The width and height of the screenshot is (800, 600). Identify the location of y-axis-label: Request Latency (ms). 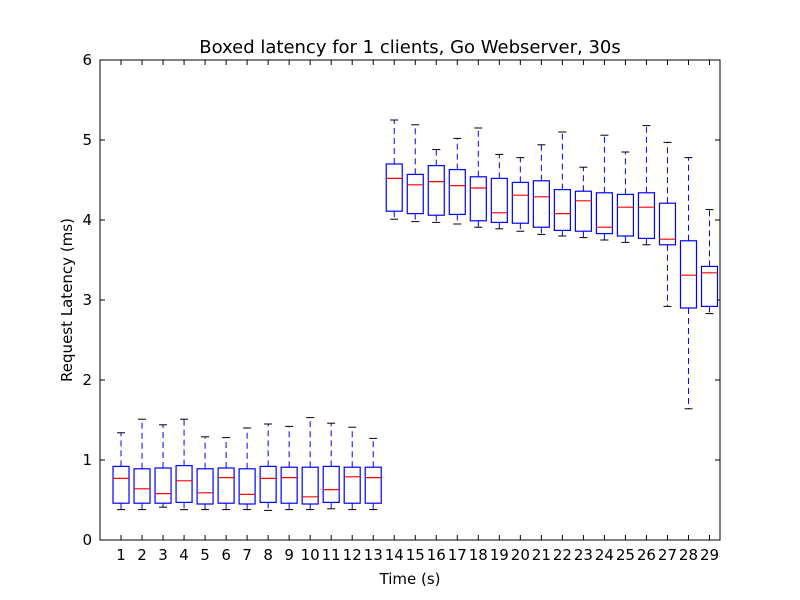
(67, 300).